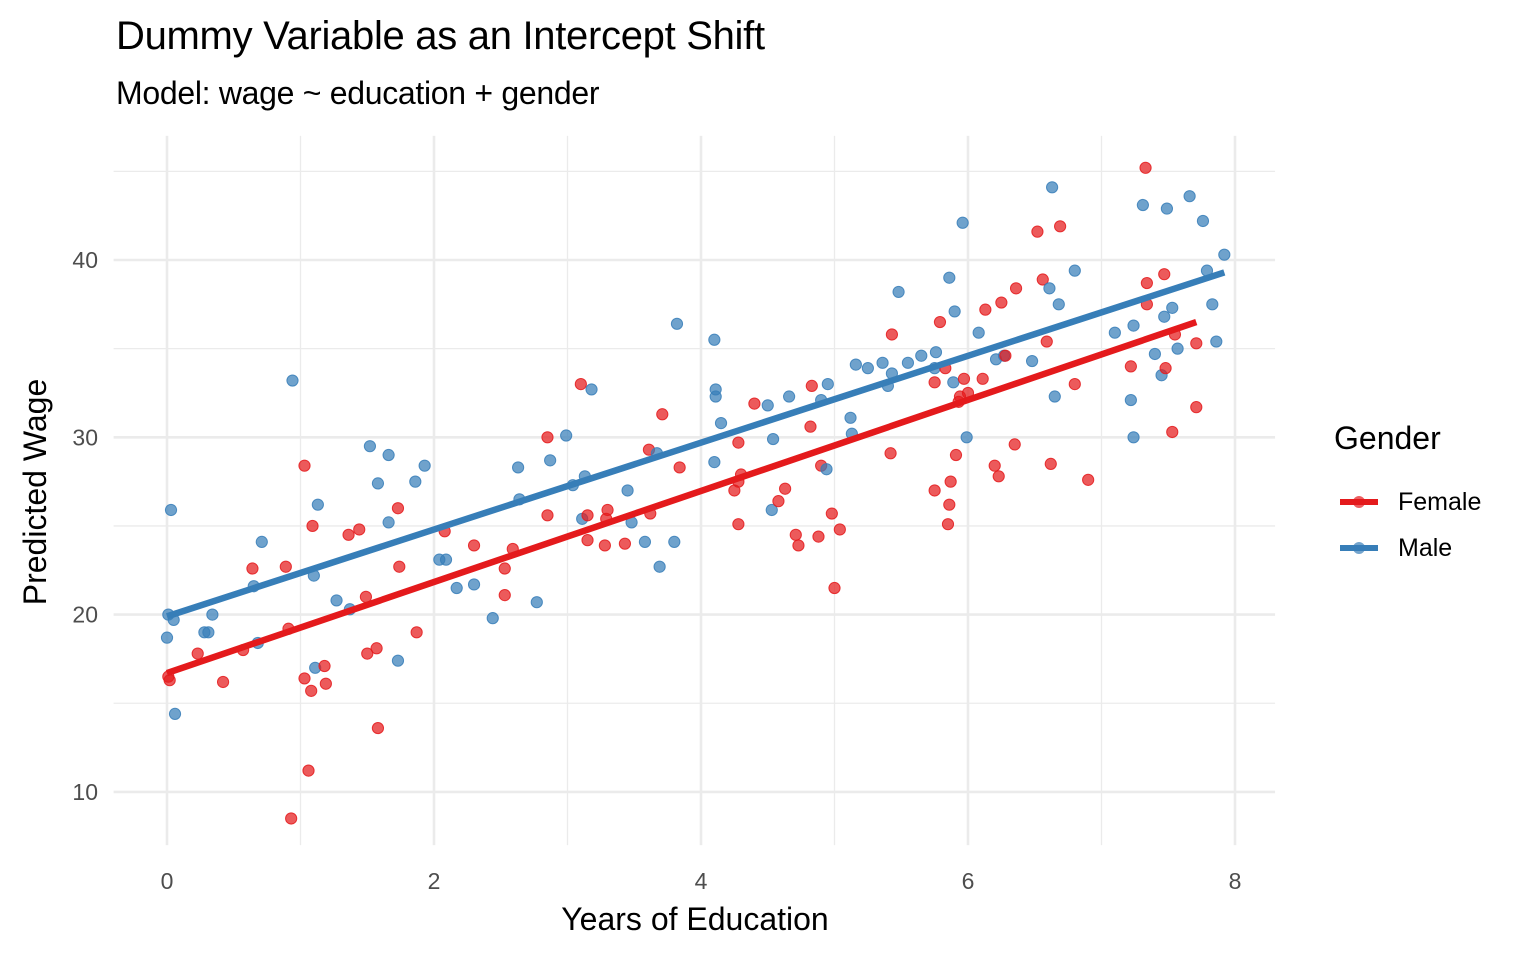 The image size is (1536, 960). I want to click on y-axis-ticks: 10 20 30 40, so click(85, 526).